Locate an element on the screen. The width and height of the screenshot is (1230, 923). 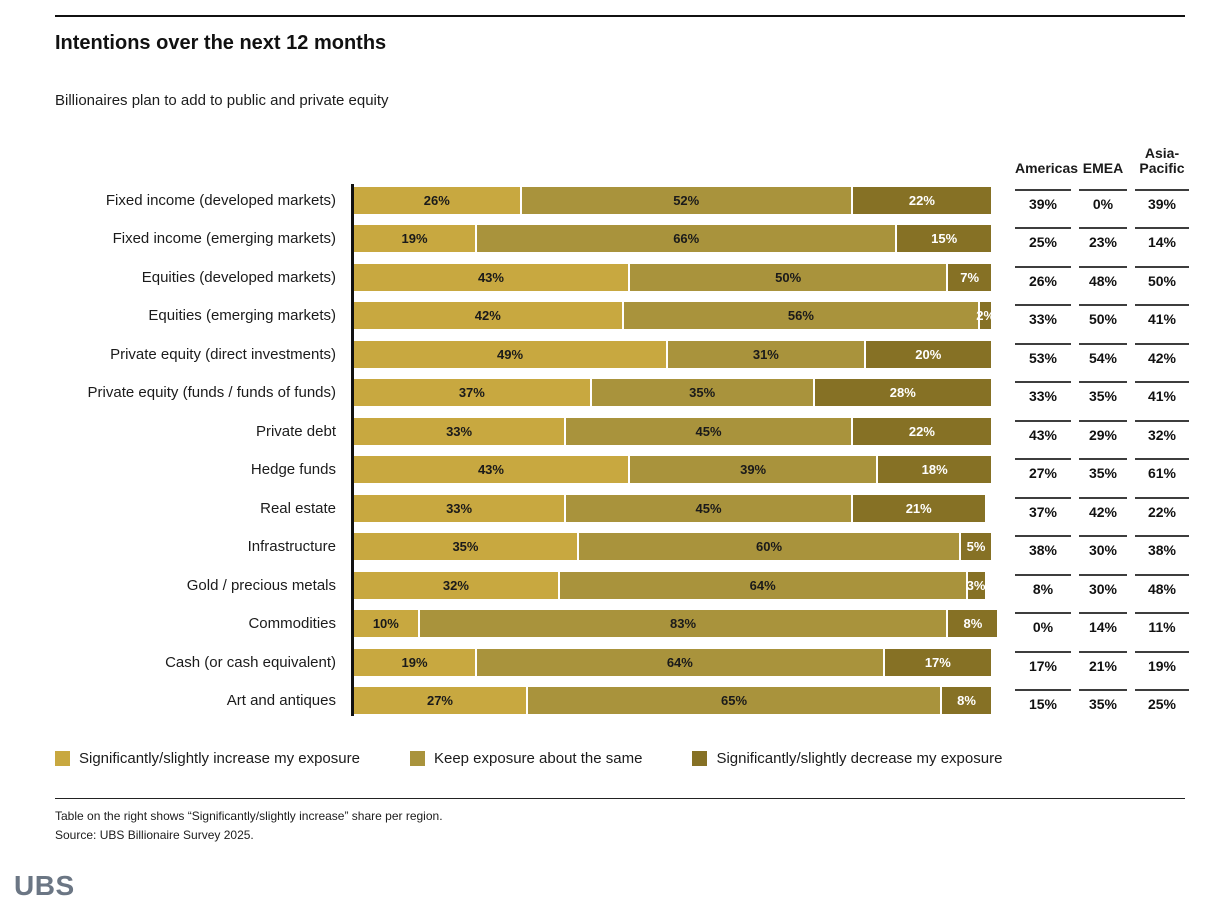
row-label: Private debt is located at coordinates (295, 431).